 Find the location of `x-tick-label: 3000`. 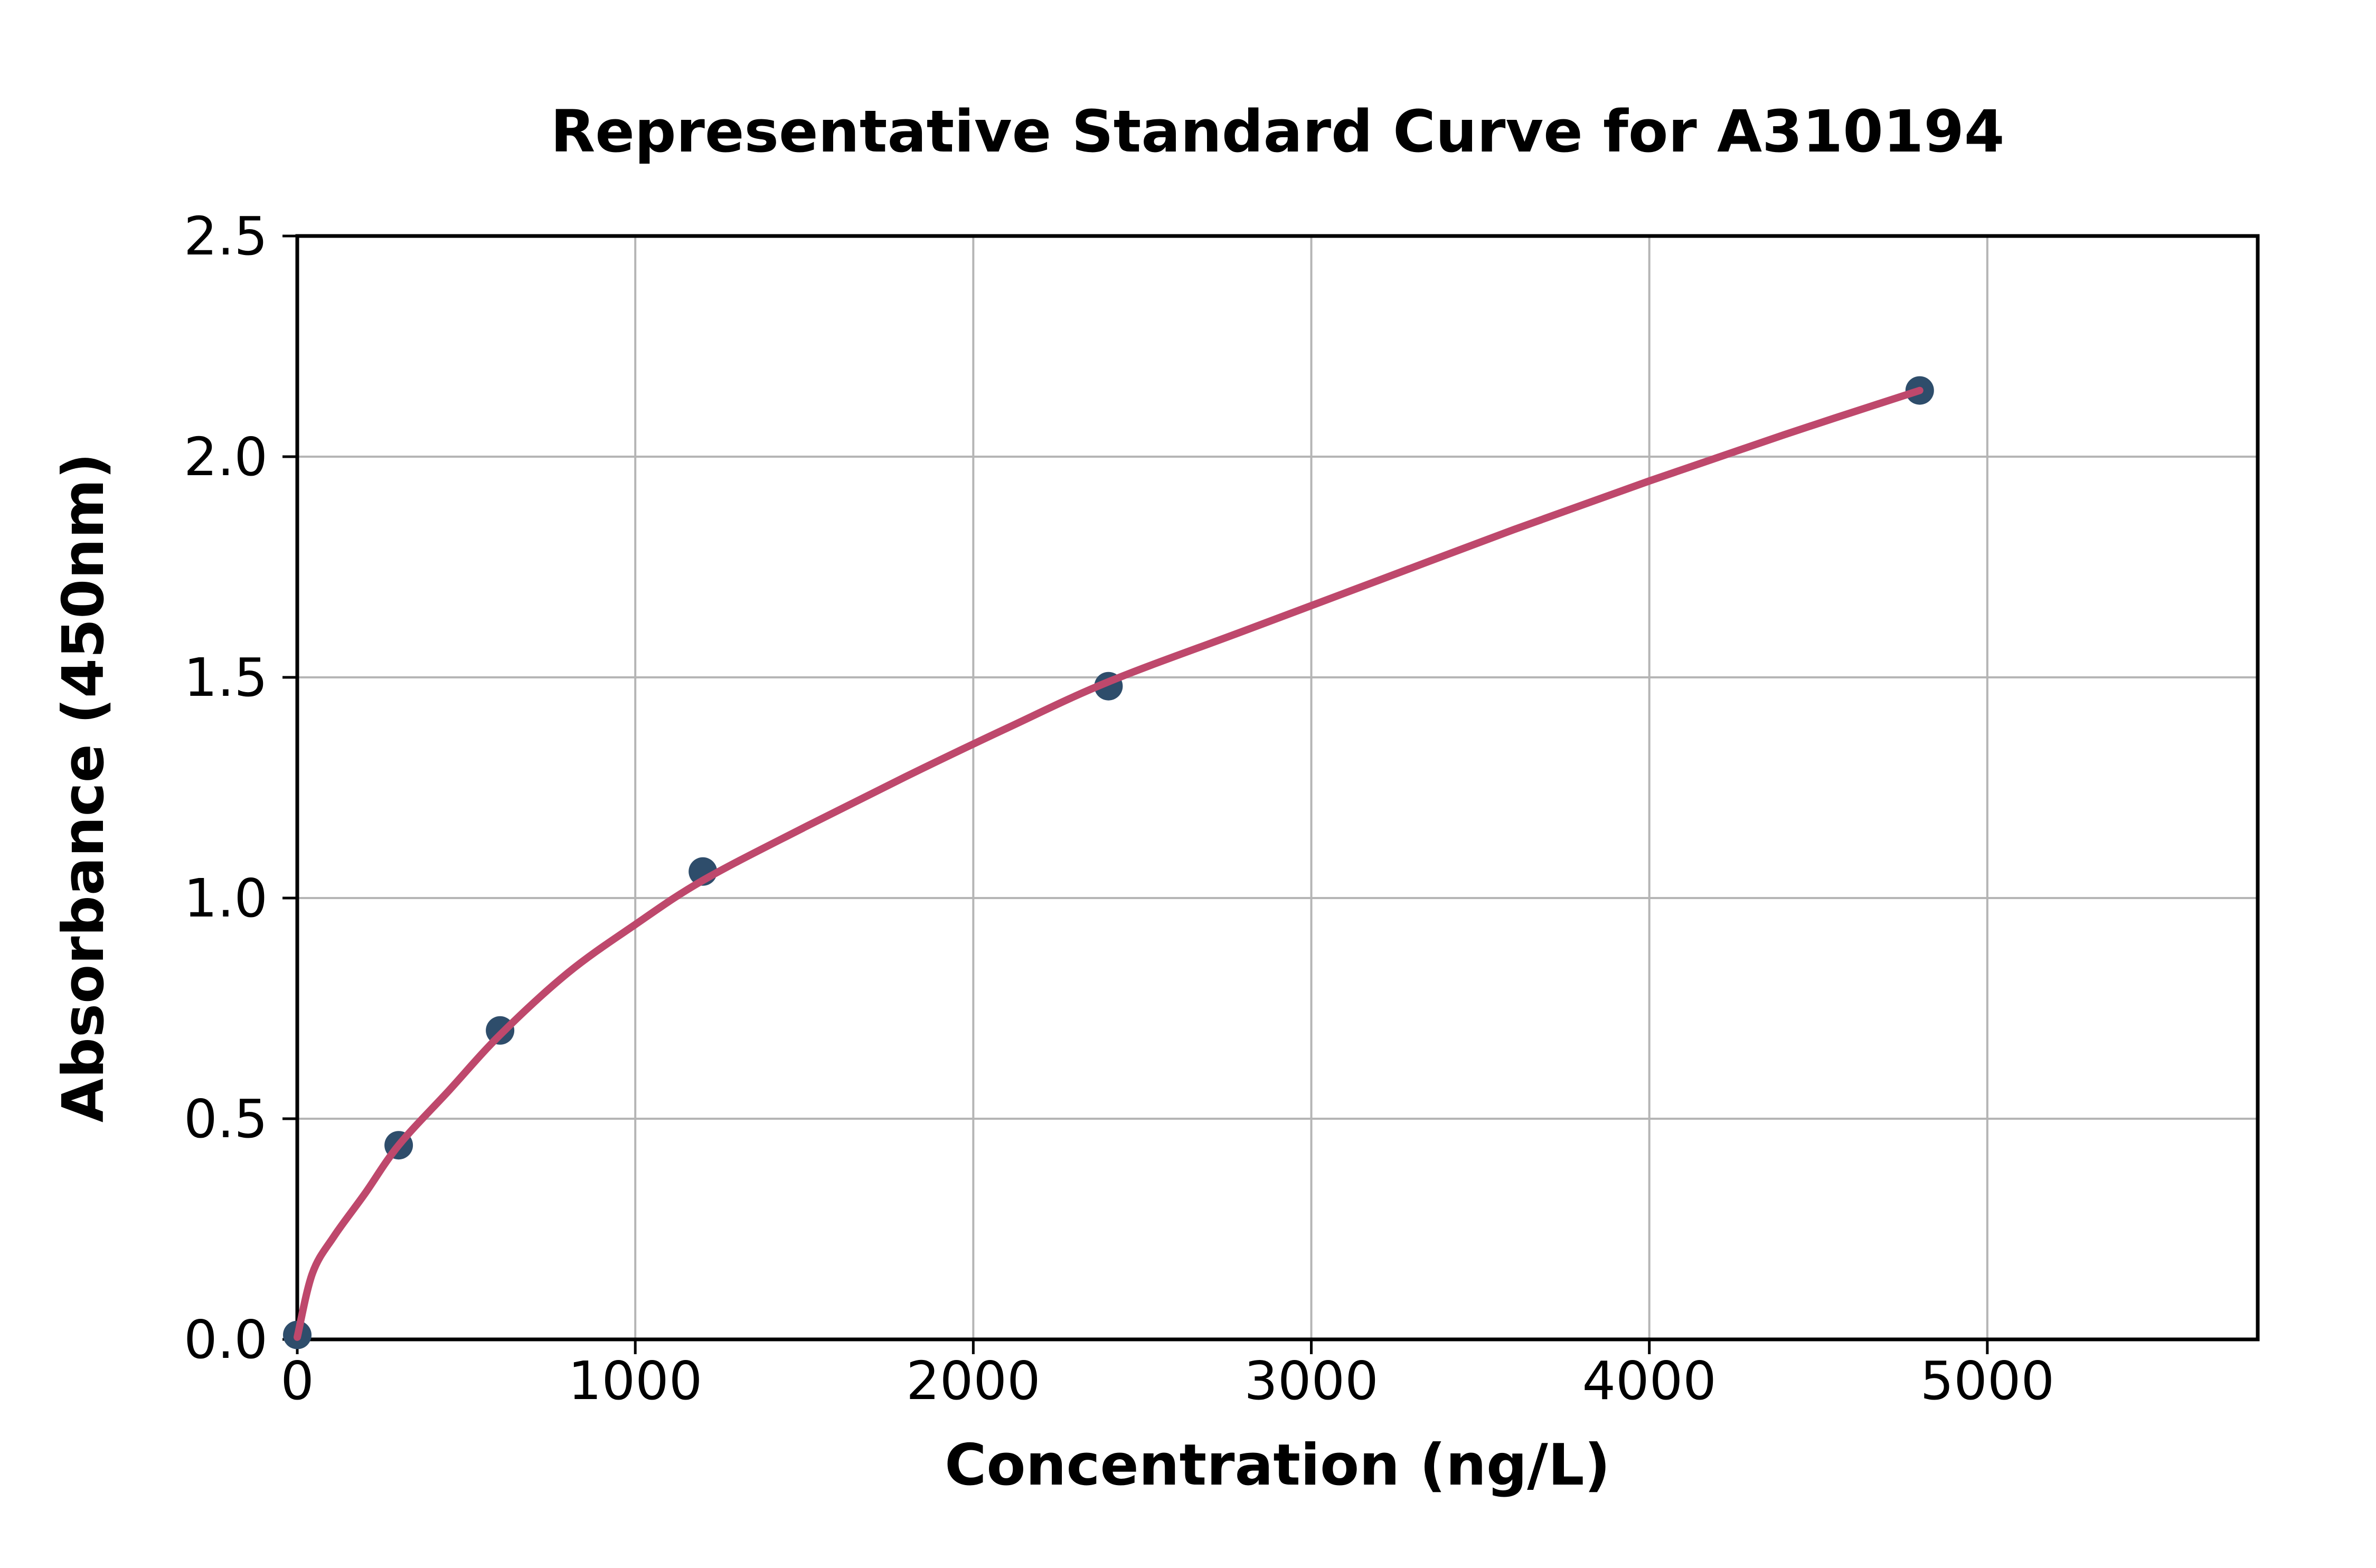

x-tick-label: 3000 is located at coordinates (1312, 1381).